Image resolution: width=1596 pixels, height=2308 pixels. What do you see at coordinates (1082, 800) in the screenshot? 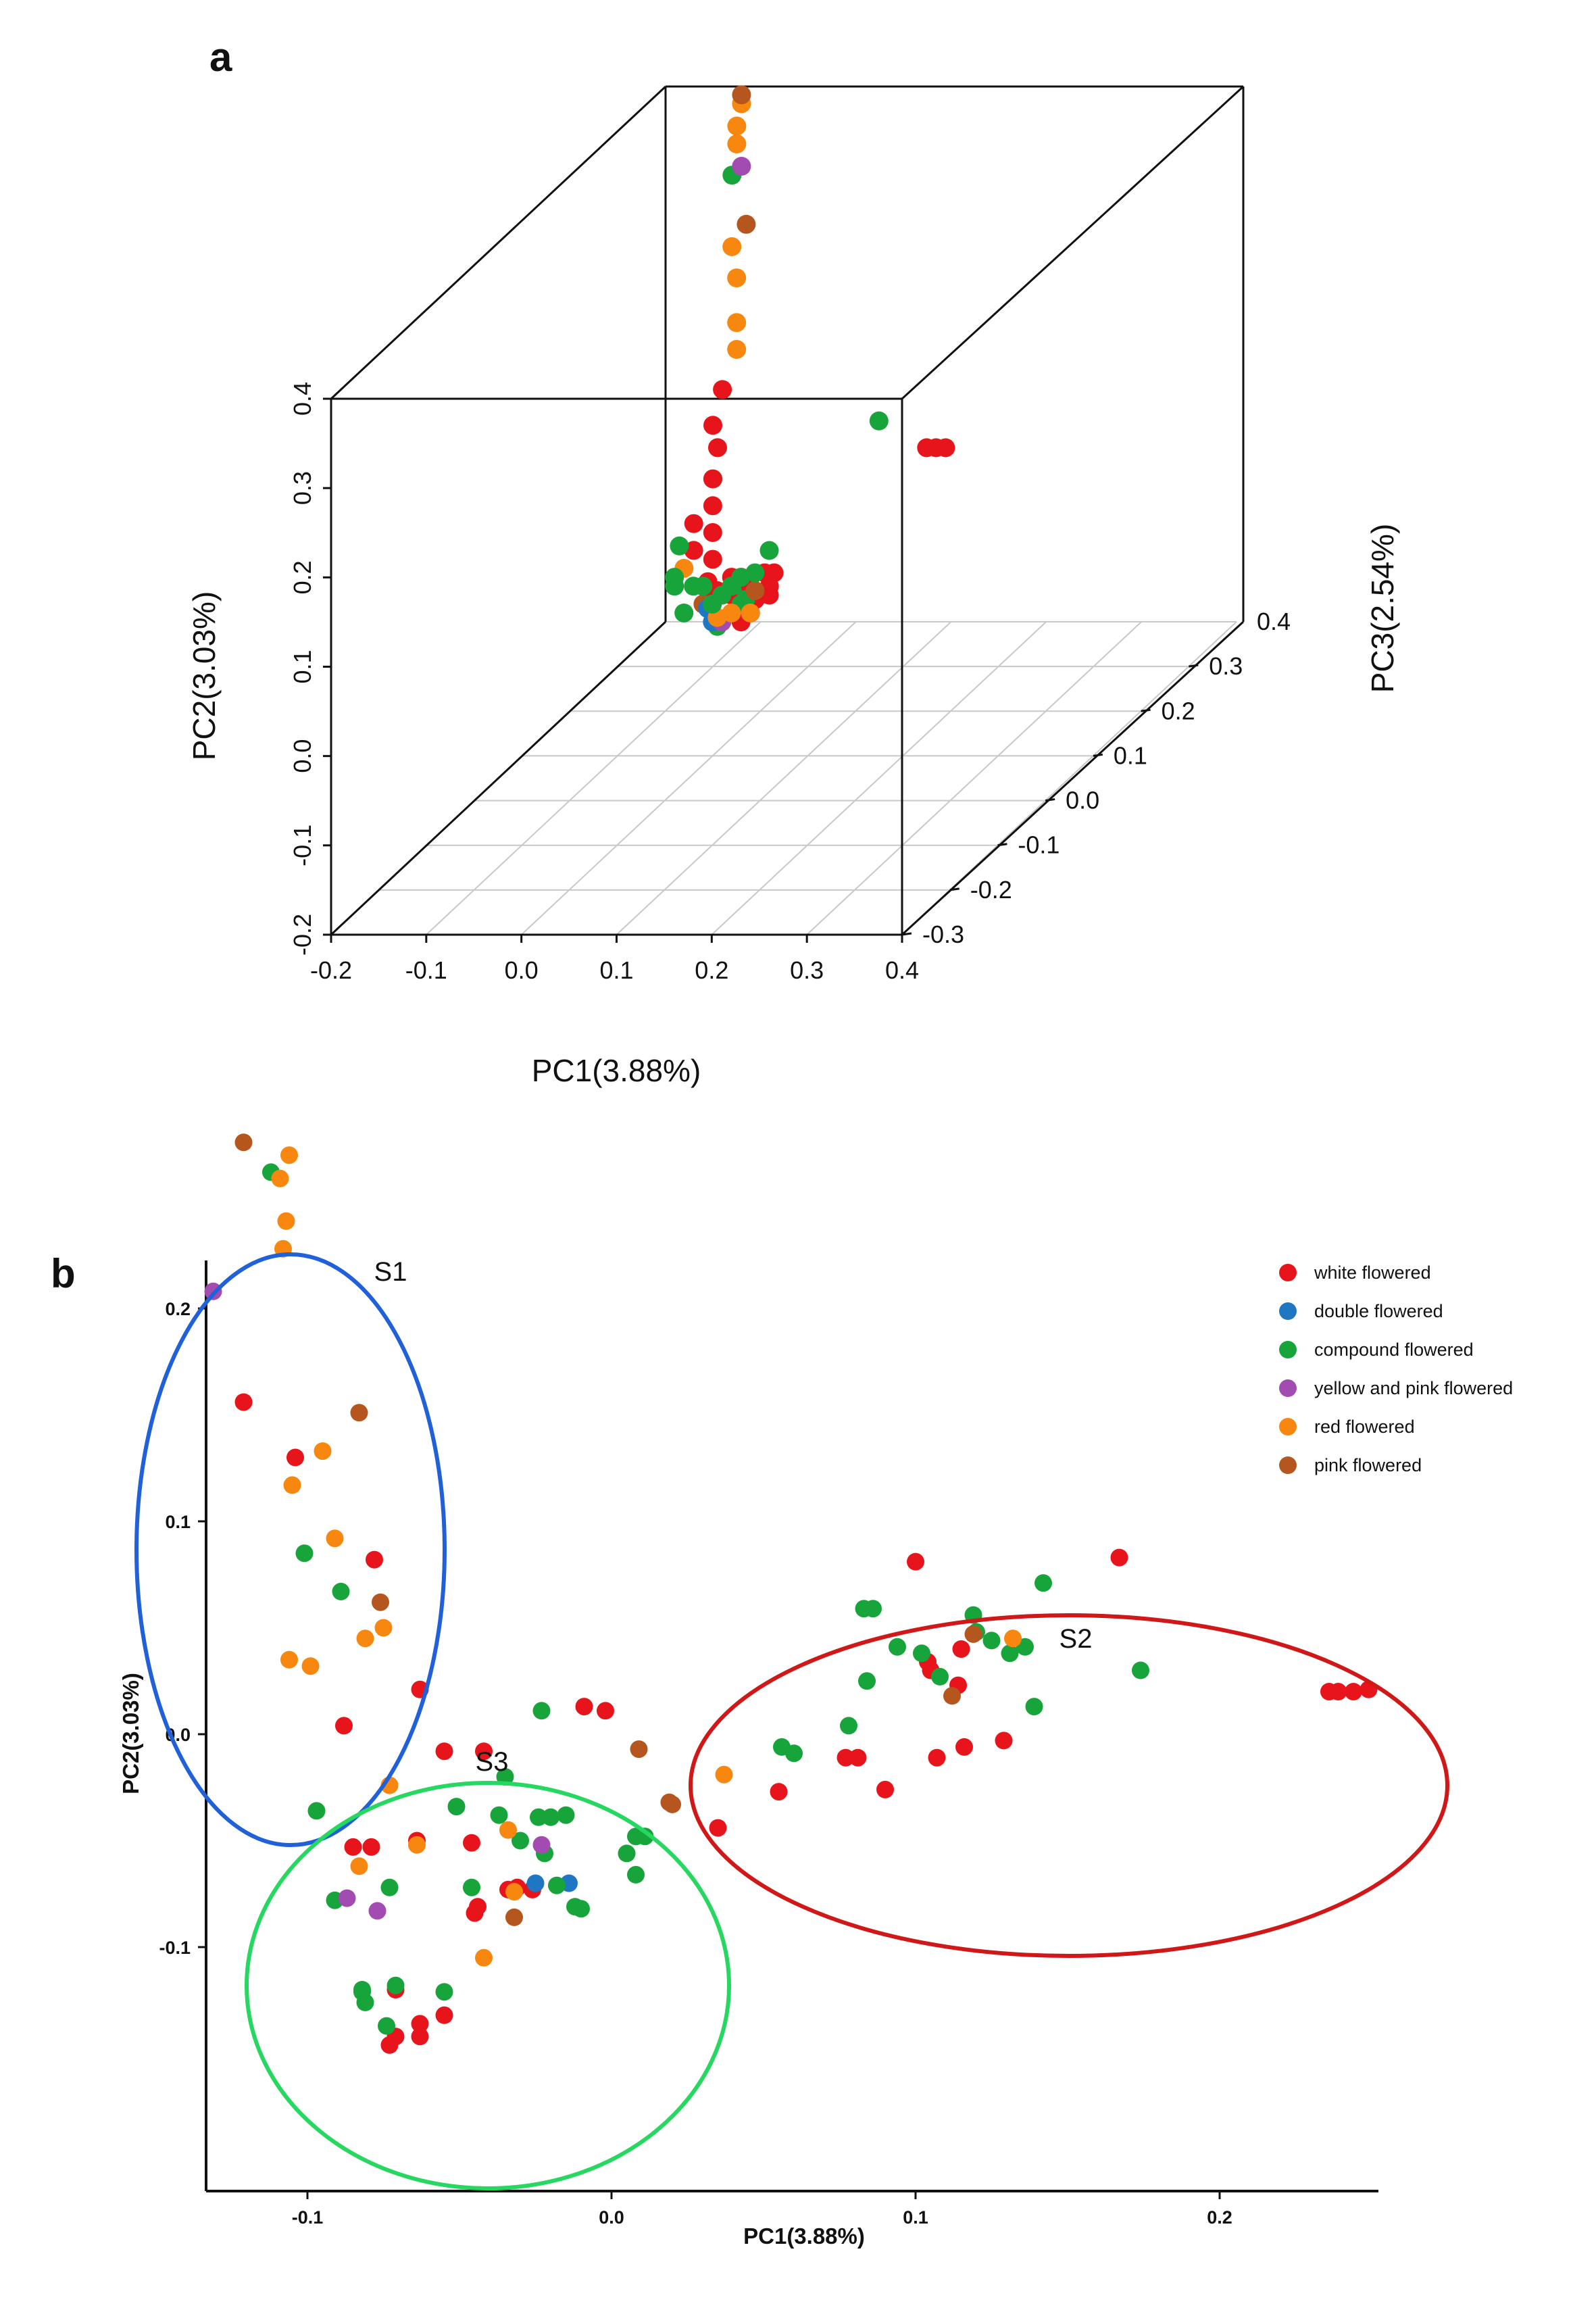
I see `z-tick-label: 0.0` at bounding box center [1082, 800].